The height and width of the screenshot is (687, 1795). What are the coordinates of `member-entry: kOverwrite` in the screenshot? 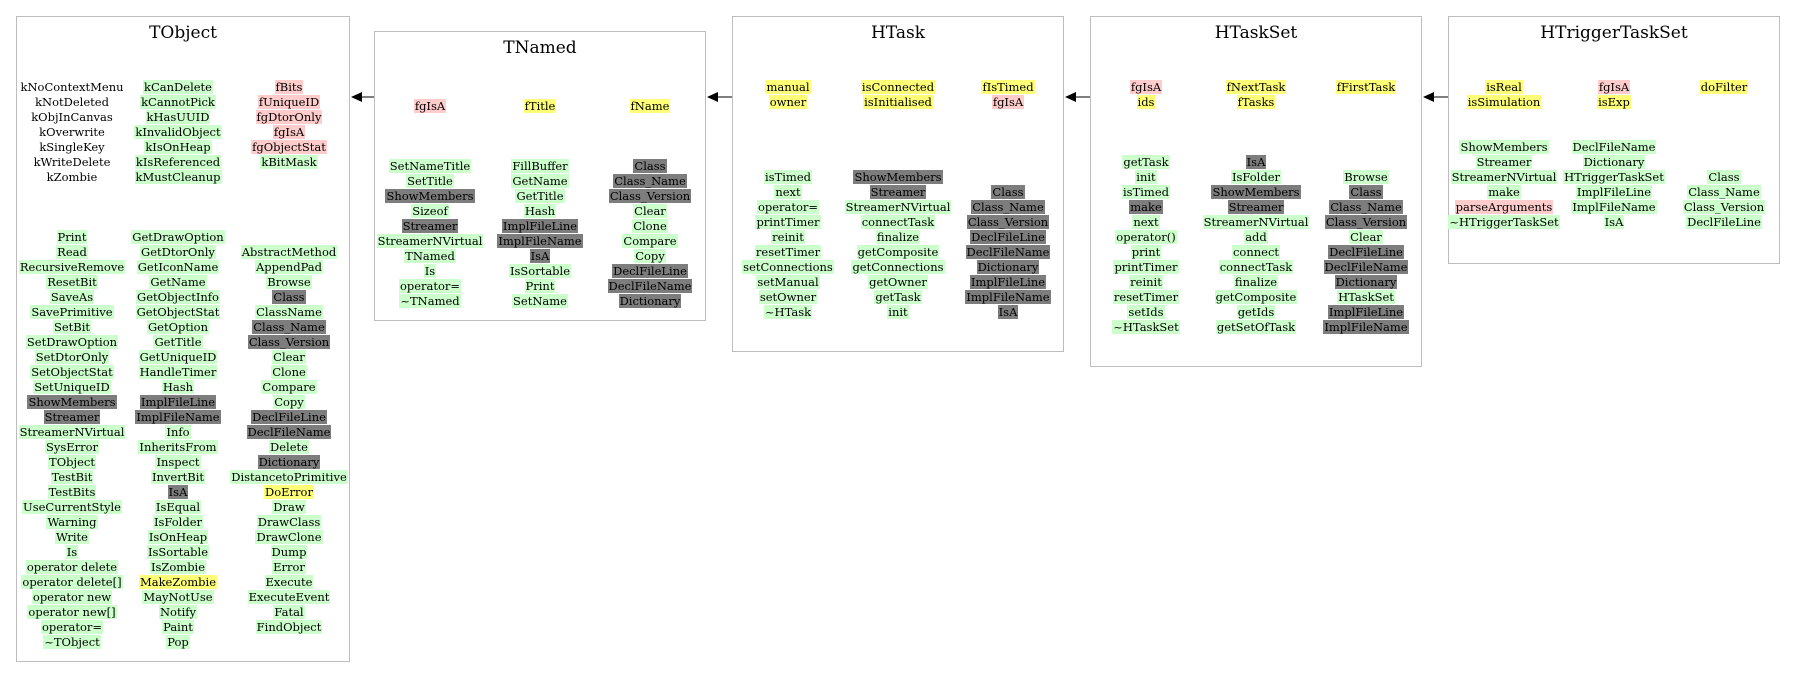 It's located at (72, 132).